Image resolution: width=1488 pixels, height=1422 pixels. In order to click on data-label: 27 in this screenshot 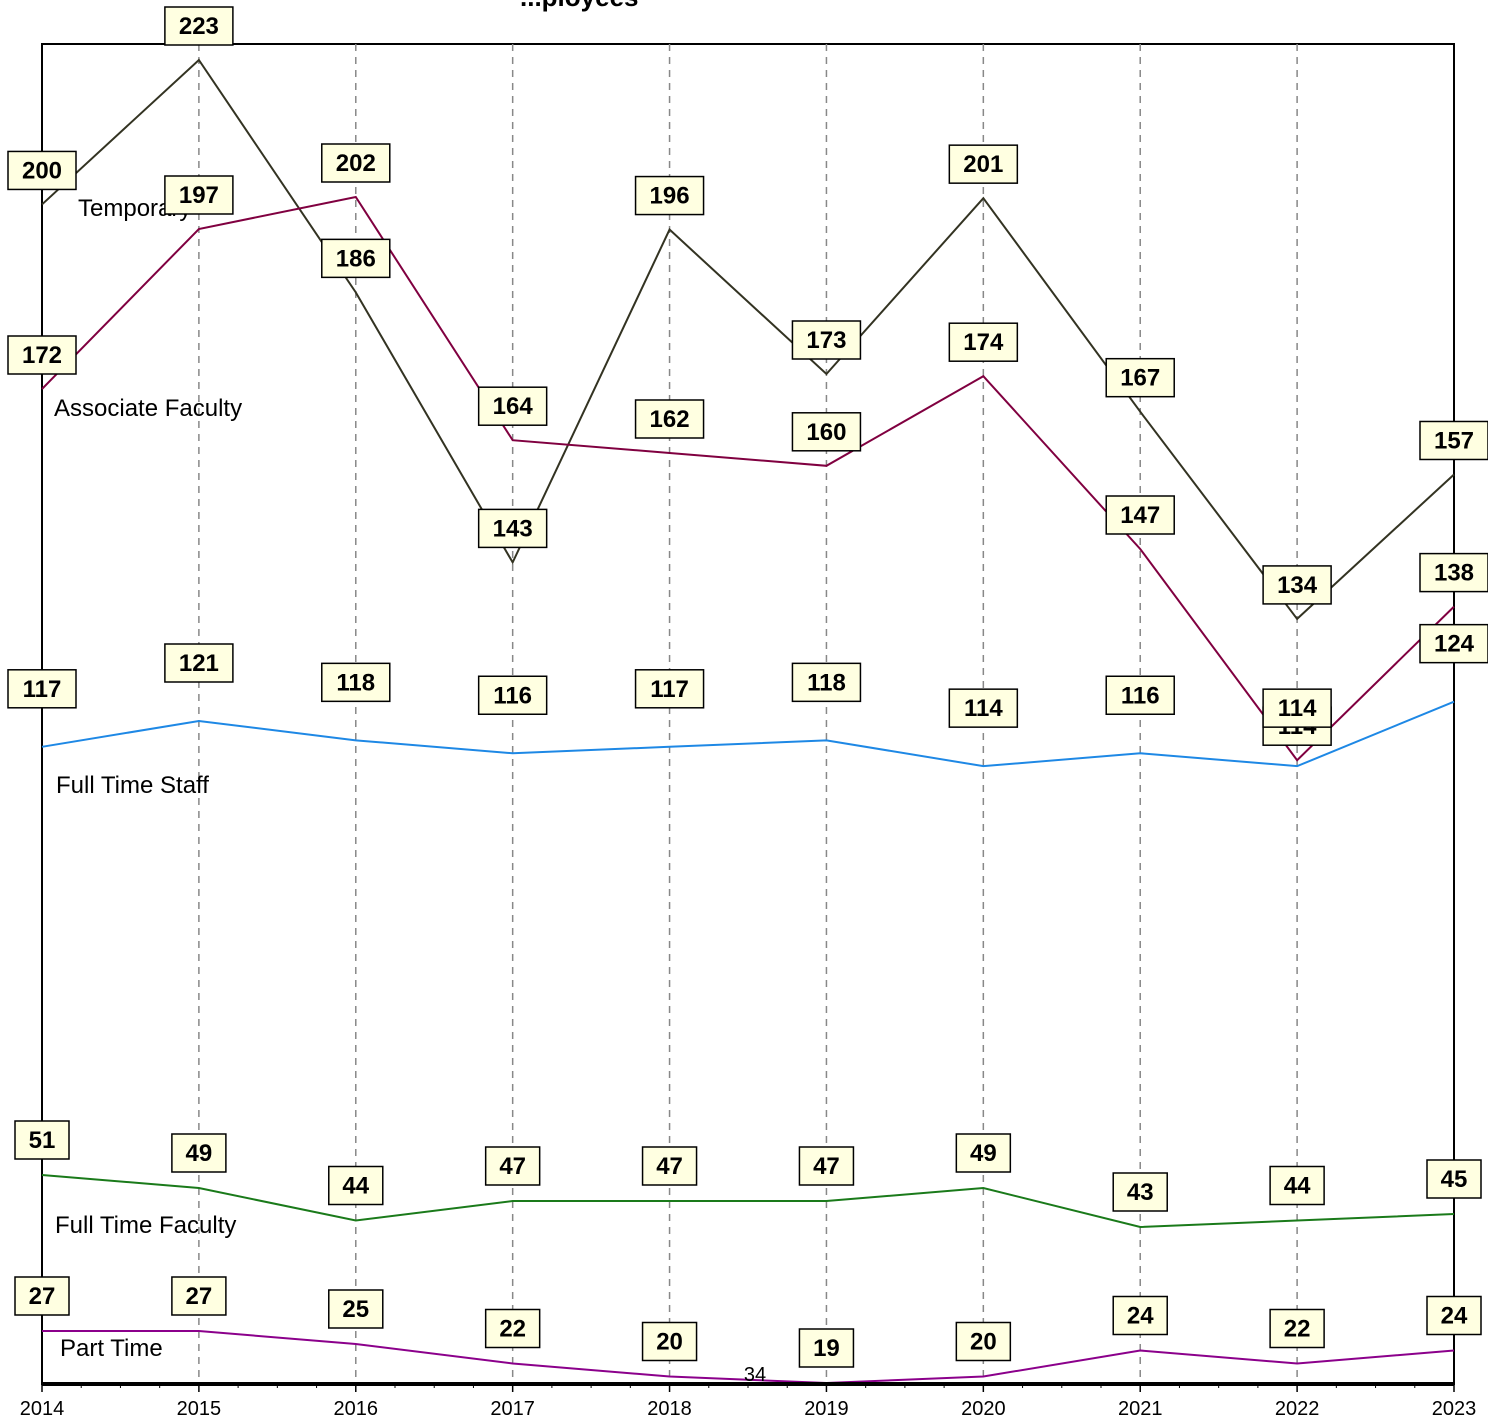, I will do `click(199, 1296)`.